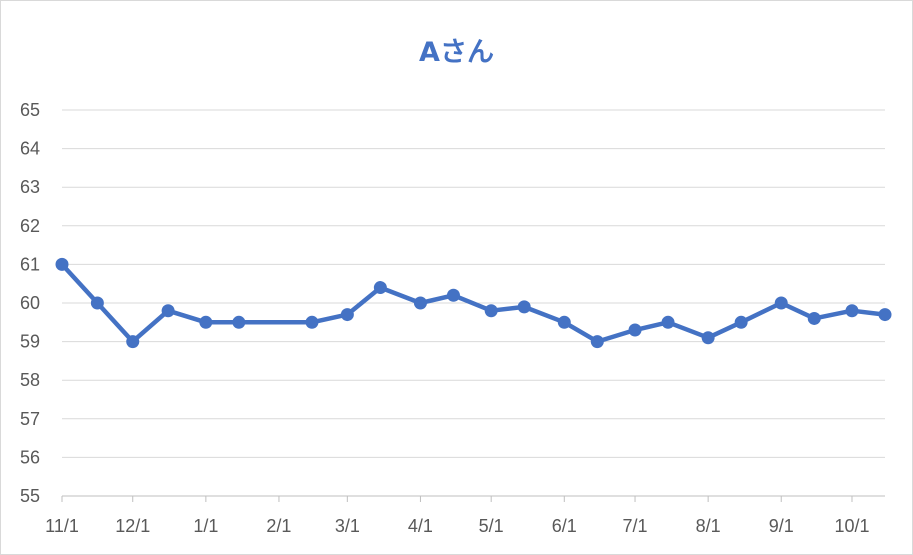 The image size is (913, 555). I want to click on y-tick-label: 59, so click(30, 342).